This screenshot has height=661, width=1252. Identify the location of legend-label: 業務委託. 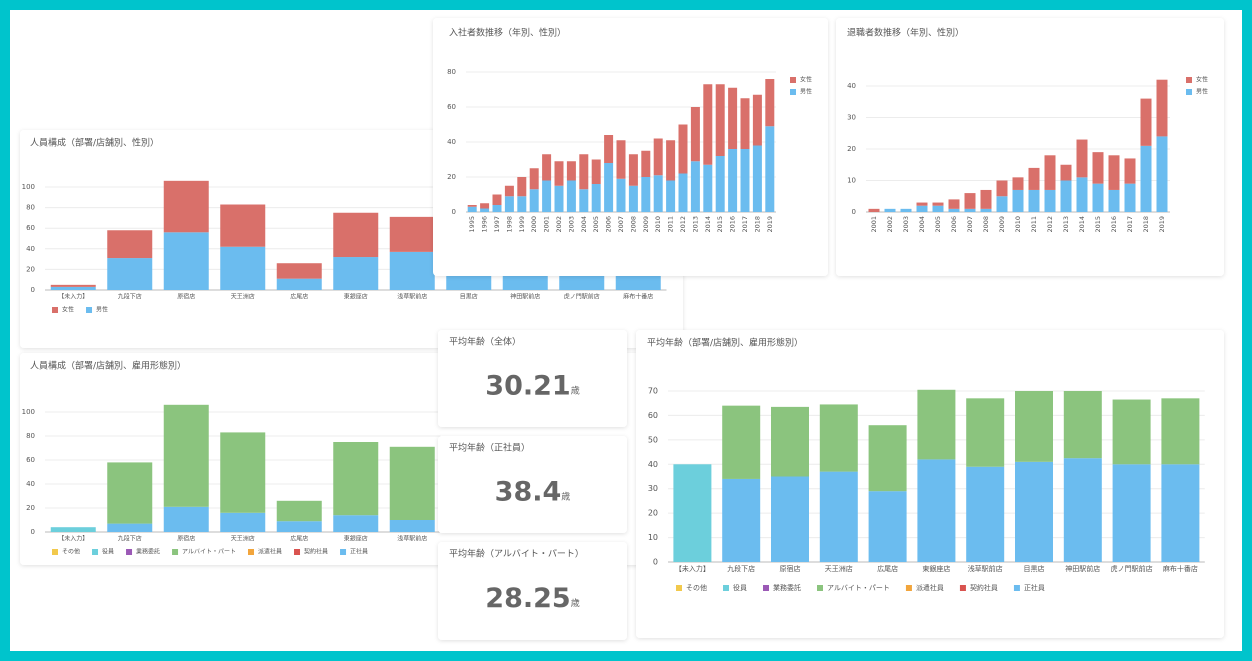
(787, 587).